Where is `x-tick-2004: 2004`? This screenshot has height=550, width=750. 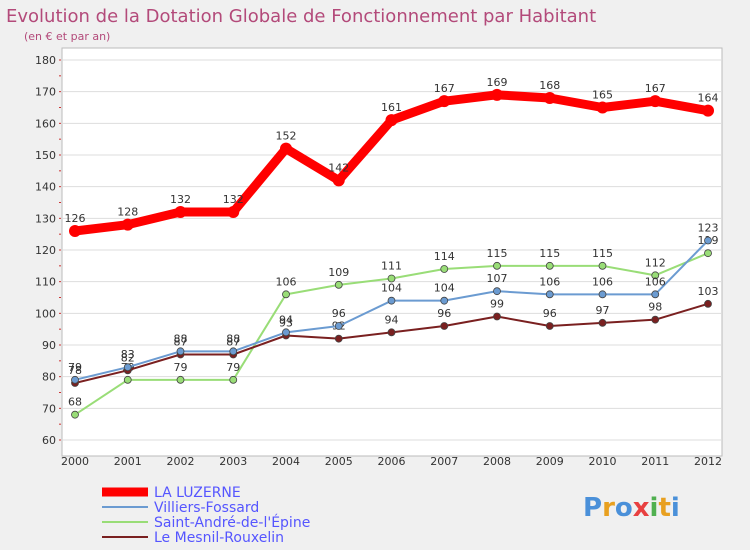 x-tick-2004: 2004 is located at coordinates (286, 461).